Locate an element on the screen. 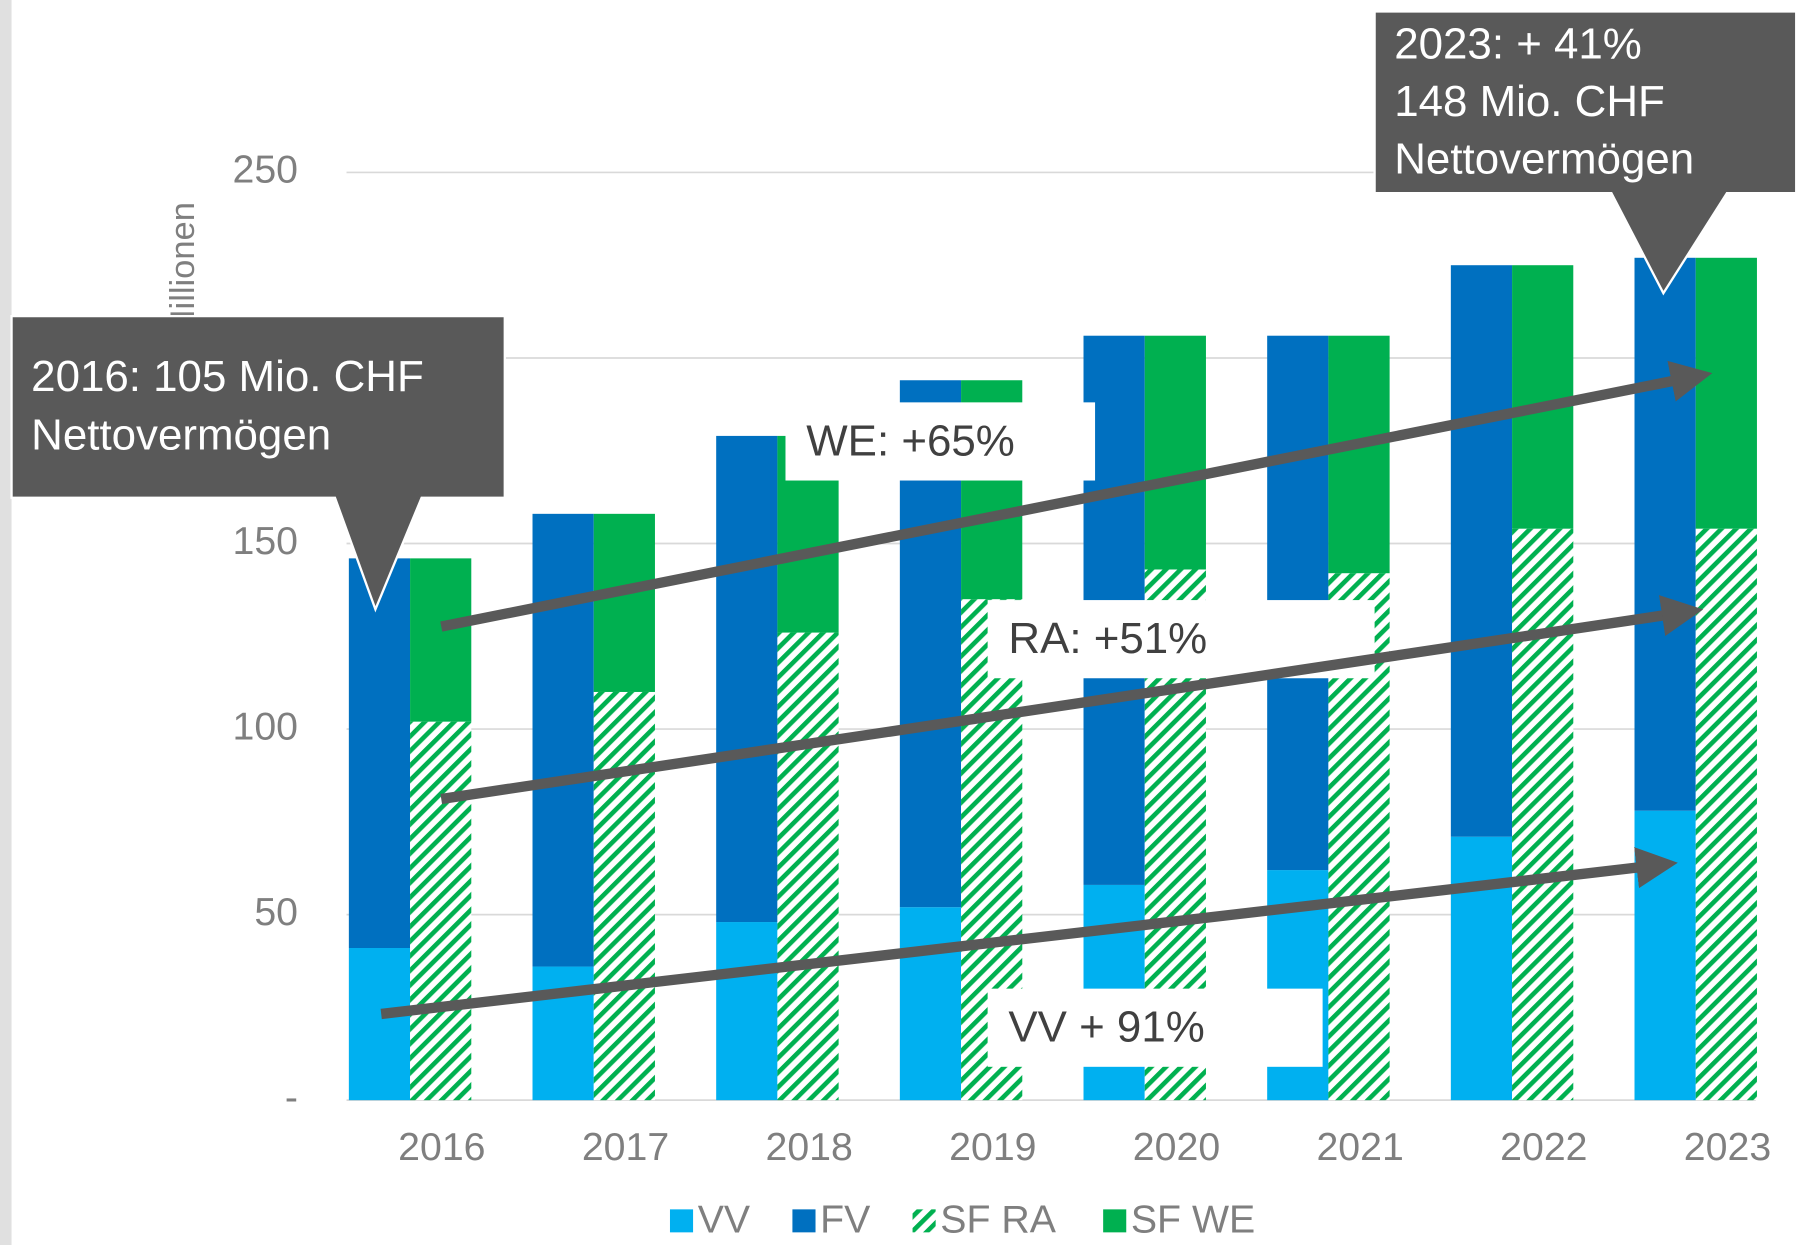 This screenshot has height=1245, width=1802. callout-text: 148 Mio. CHF is located at coordinates (1529, 101).